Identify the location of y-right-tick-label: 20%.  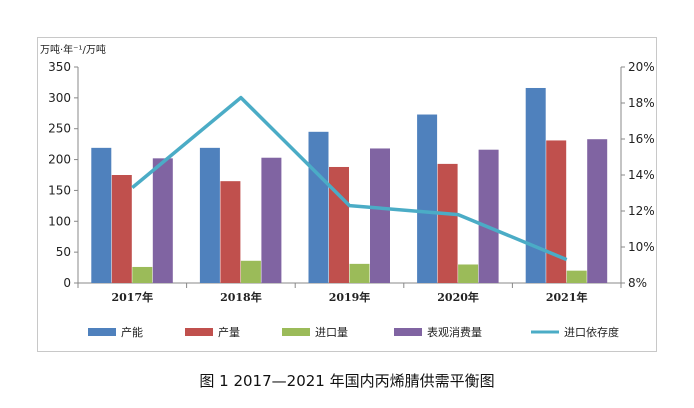
(641, 67).